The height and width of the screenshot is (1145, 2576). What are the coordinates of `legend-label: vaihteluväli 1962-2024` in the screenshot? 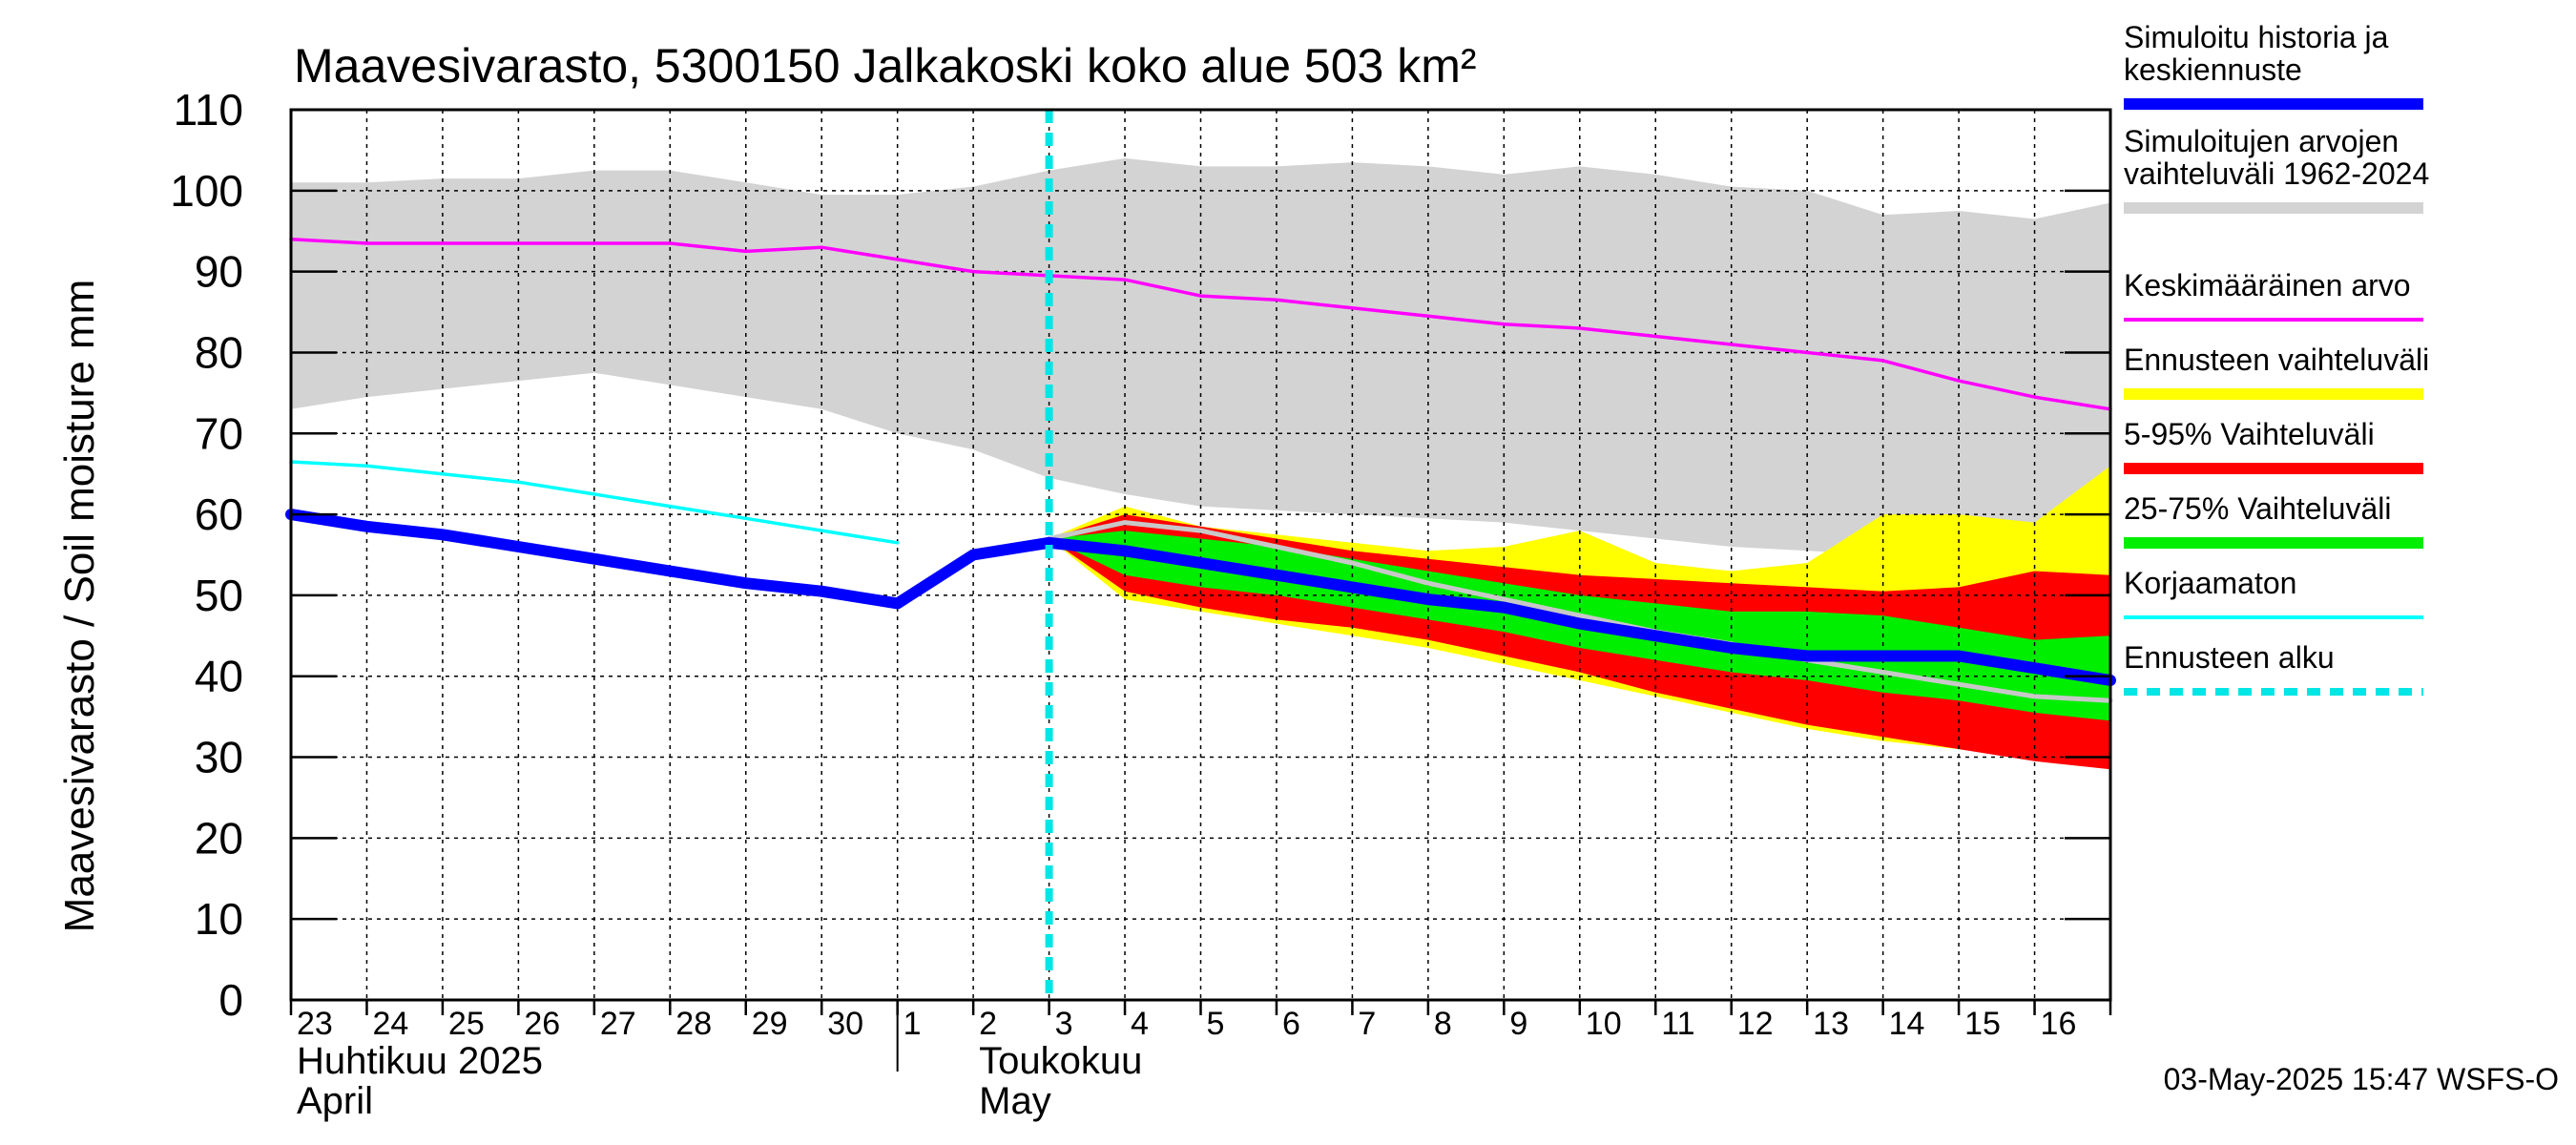 It's located at (2276, 173).